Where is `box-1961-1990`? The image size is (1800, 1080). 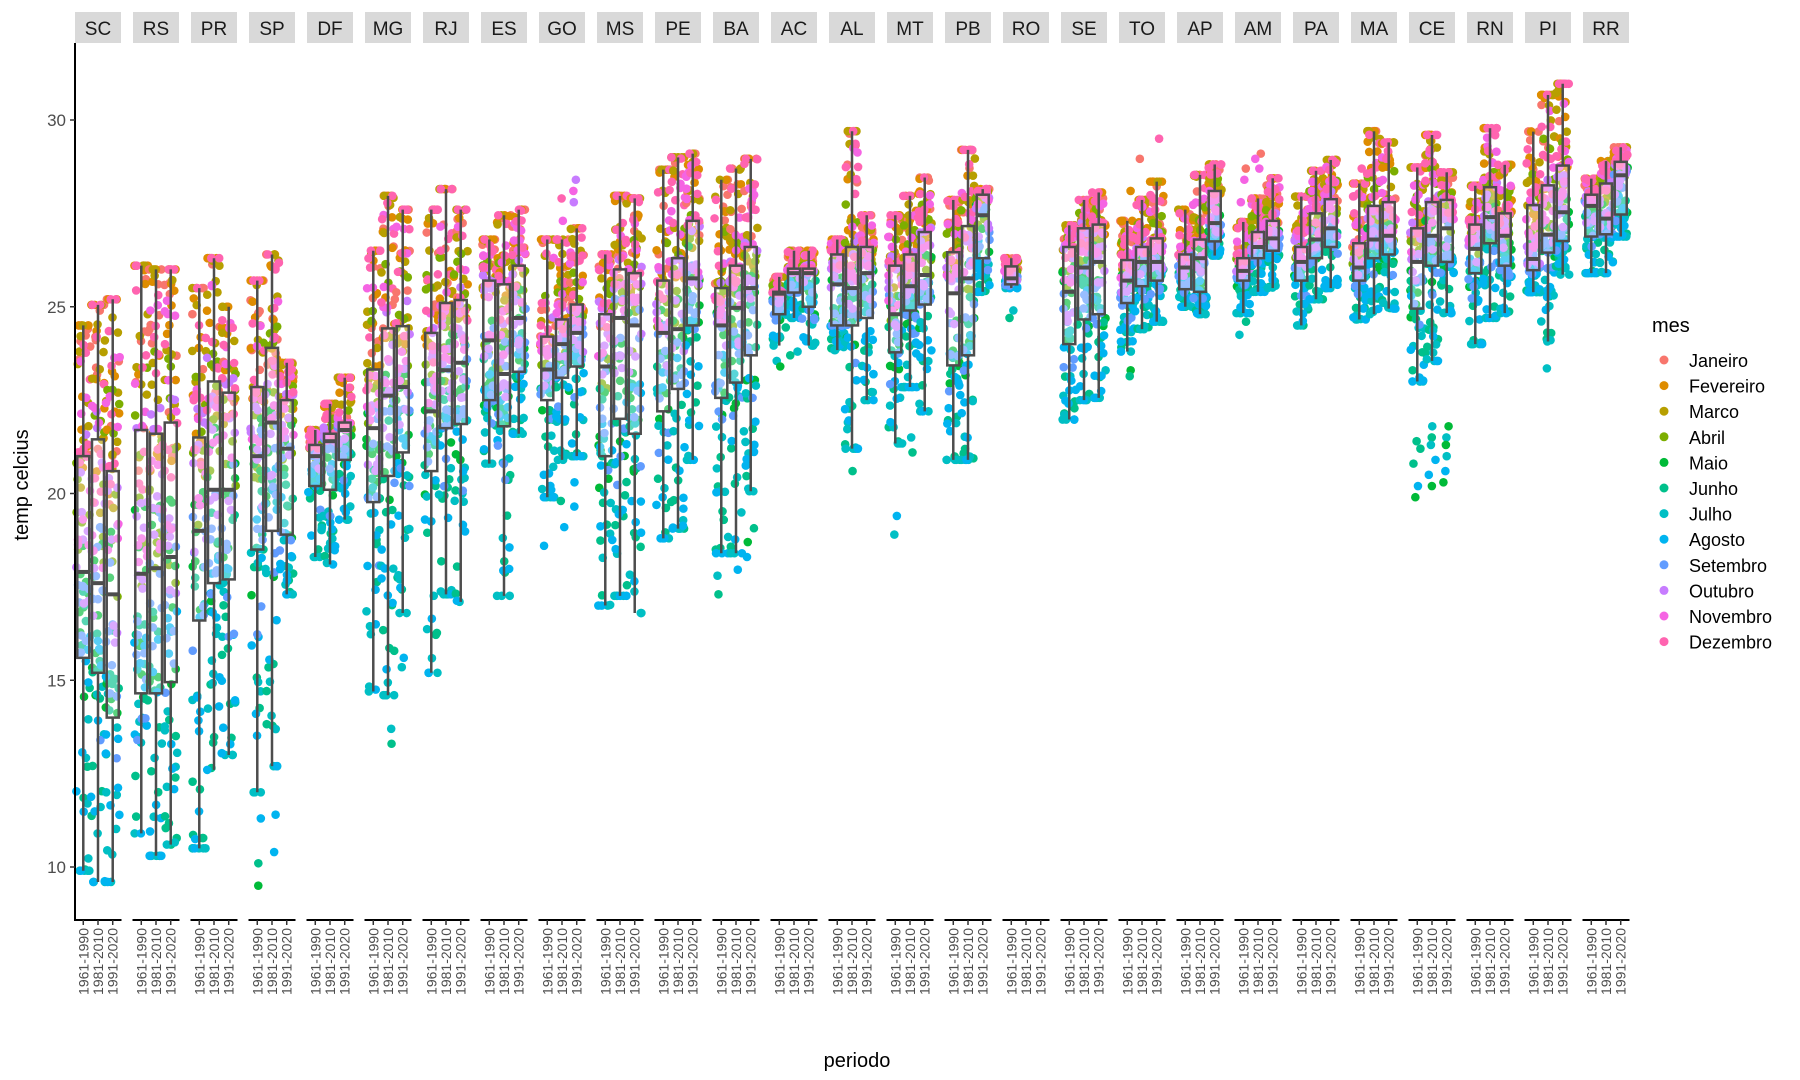 box-1961-1990 is located at coordinates (837, 290).